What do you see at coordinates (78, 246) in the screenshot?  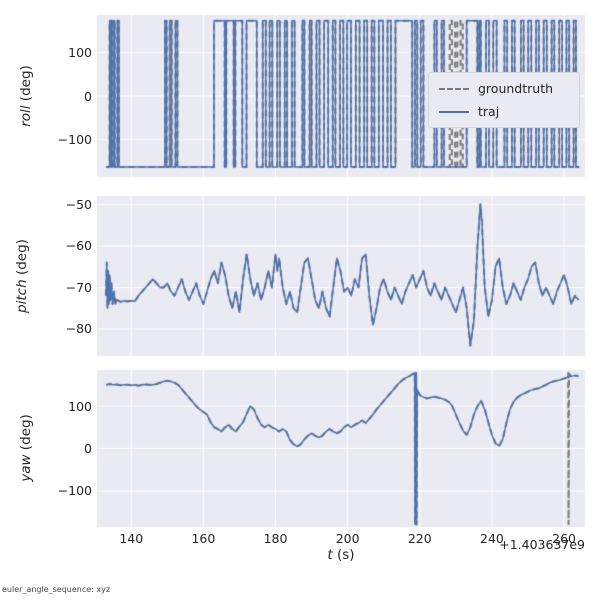 I see `y-tick-label: −60` at bounding box center [78, 246].